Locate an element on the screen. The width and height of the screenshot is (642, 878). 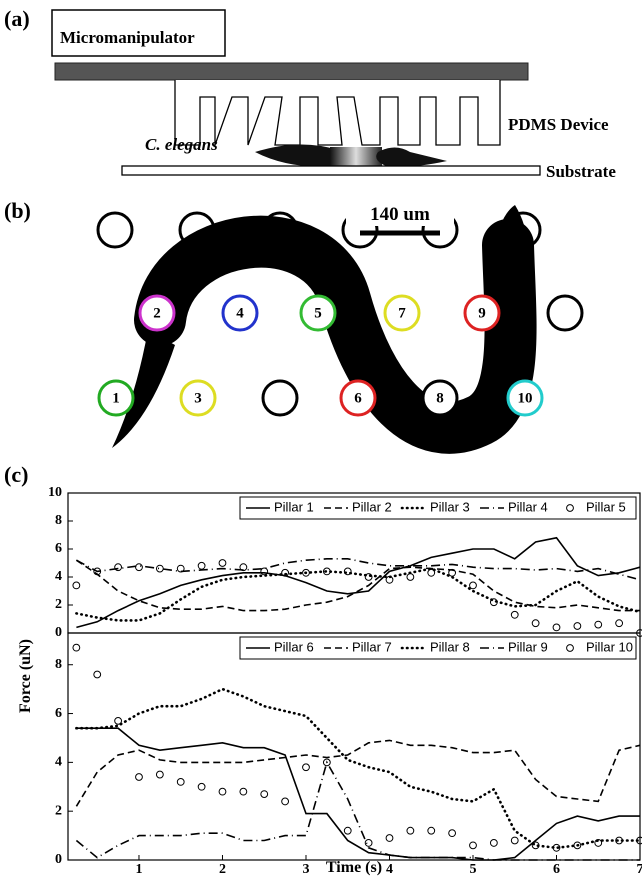
legend-label: Pillar 2 is located at coordinates (372, 506).